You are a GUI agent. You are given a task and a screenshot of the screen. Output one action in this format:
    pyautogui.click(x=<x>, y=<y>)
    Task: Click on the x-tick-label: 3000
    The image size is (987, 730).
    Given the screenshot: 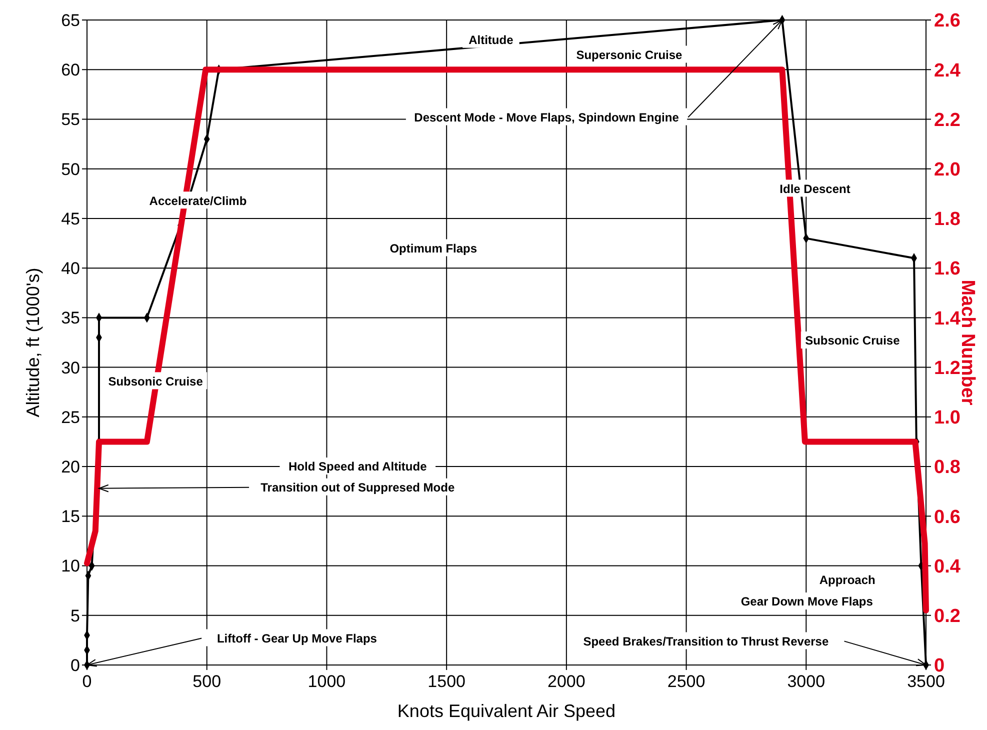 What is the action you would take?
    pyautogui.click(x=806, y=681)
    